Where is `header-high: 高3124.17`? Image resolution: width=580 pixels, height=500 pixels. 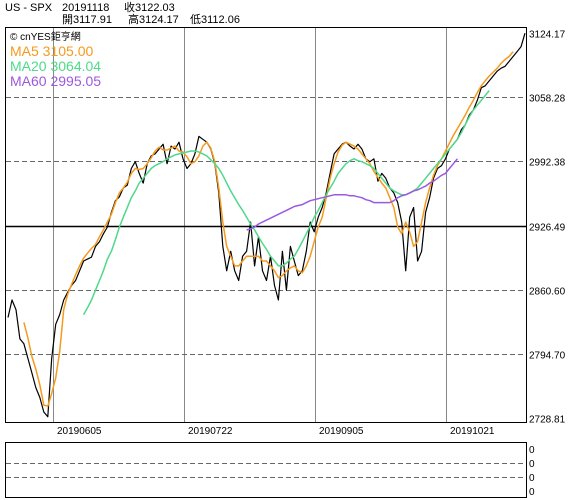 header-high: 高3124.17 is located at coordinates (153, 20).